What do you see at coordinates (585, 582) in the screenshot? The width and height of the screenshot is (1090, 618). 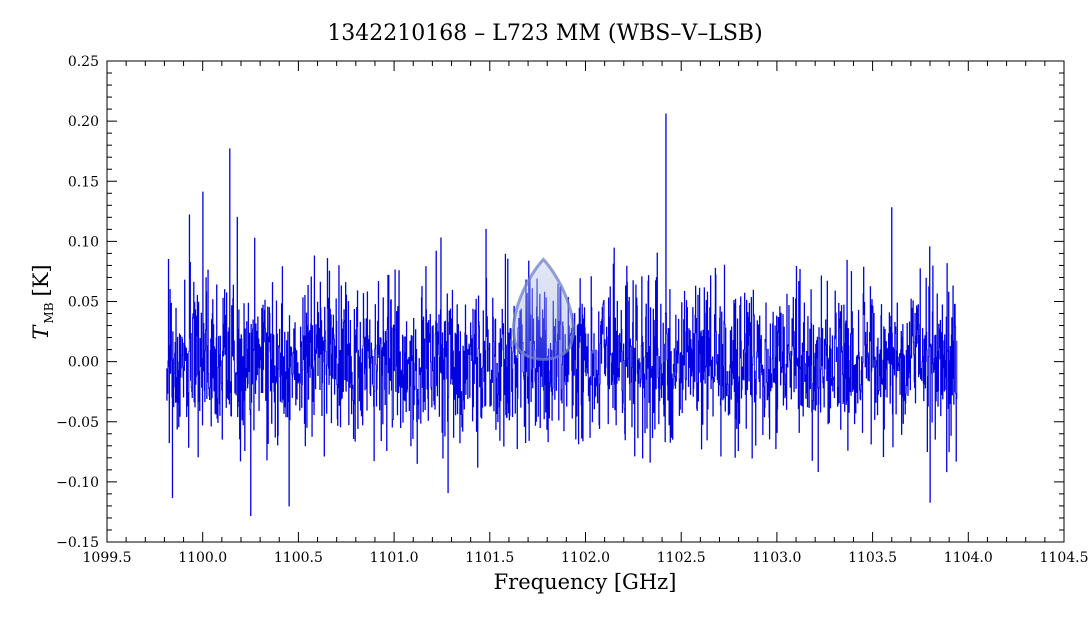 I see `x-axis-label: Frequency [GHz]` at bounding box center [585, 582].